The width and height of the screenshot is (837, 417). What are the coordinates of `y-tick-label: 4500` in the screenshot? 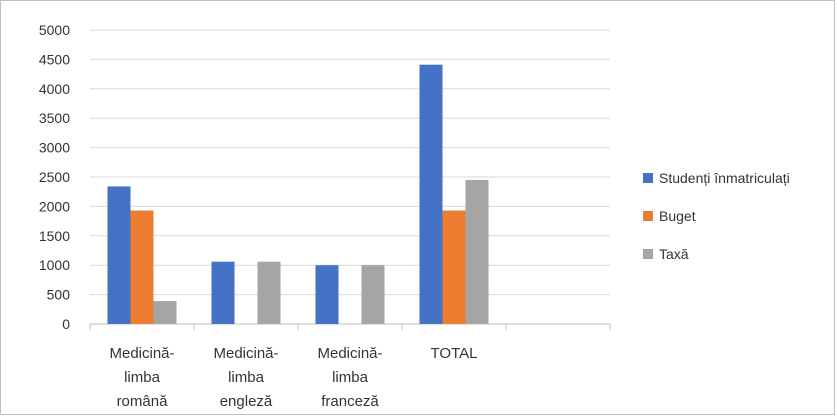 It's located at (54, 59).